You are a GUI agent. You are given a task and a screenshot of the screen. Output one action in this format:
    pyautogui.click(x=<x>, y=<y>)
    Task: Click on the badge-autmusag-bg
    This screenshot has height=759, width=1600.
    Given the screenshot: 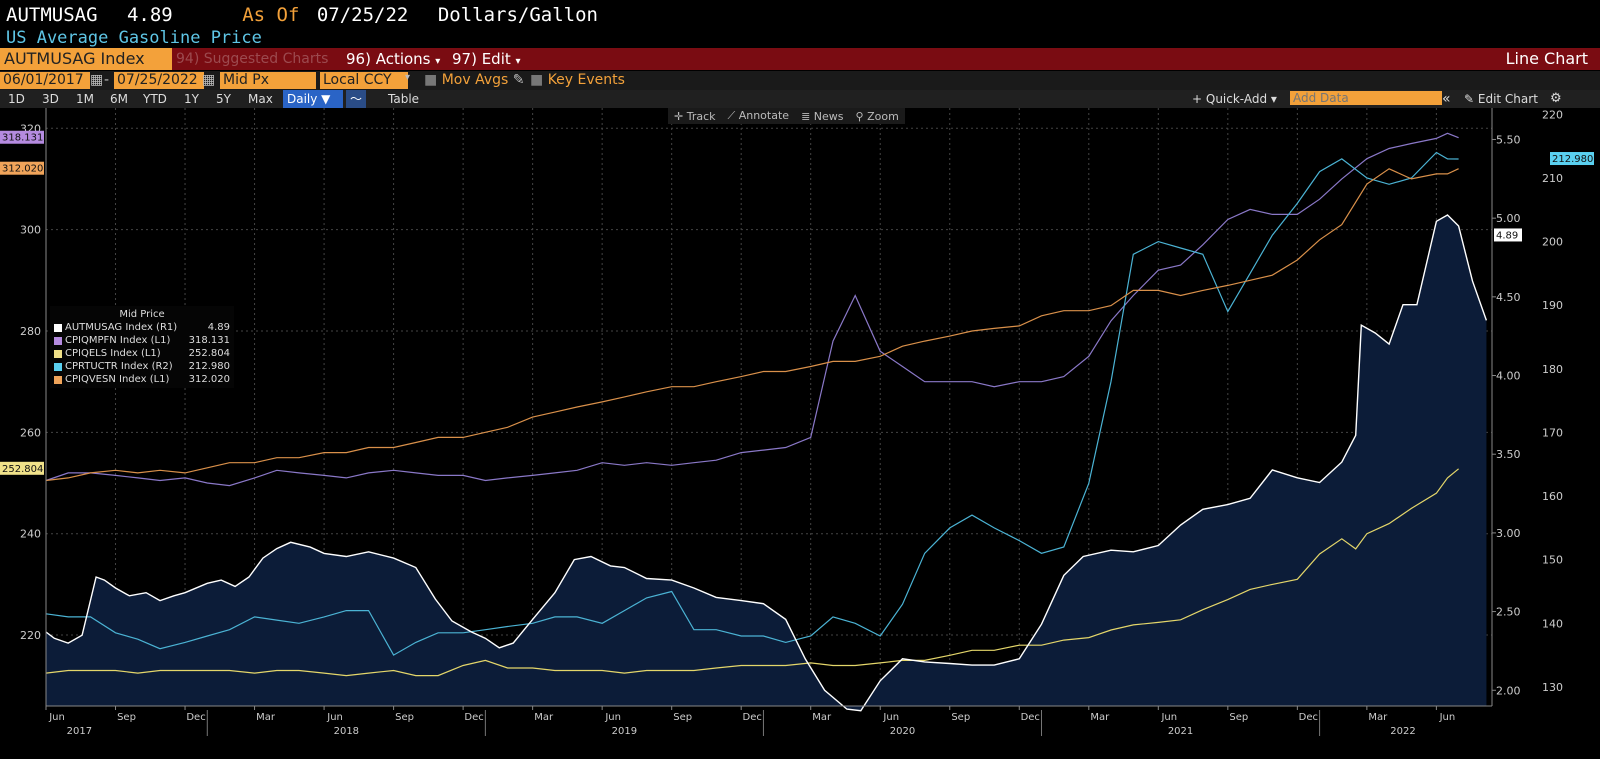 What is the action you would take?
    pyautogui.click(x=1508, y=235)
    